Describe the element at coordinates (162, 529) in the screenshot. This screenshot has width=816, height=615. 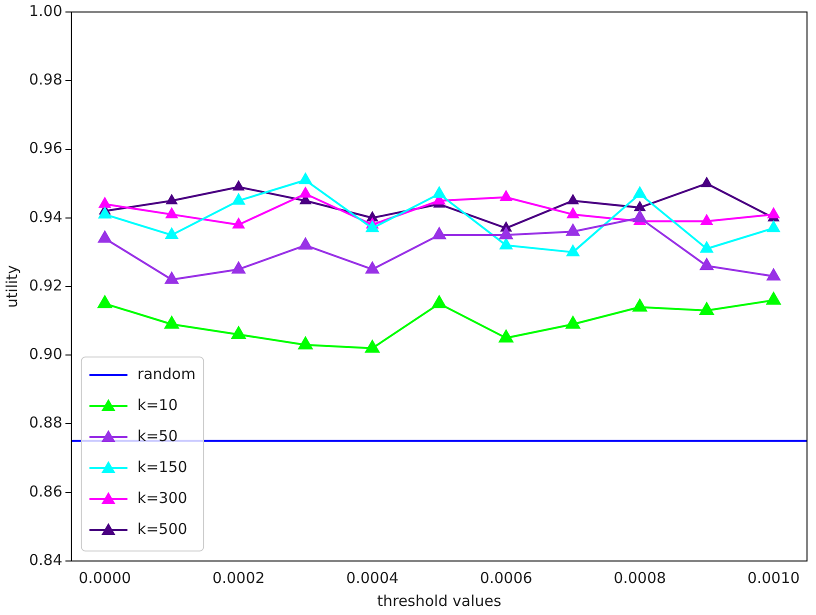
I see `legend-label: k=500` at that location.